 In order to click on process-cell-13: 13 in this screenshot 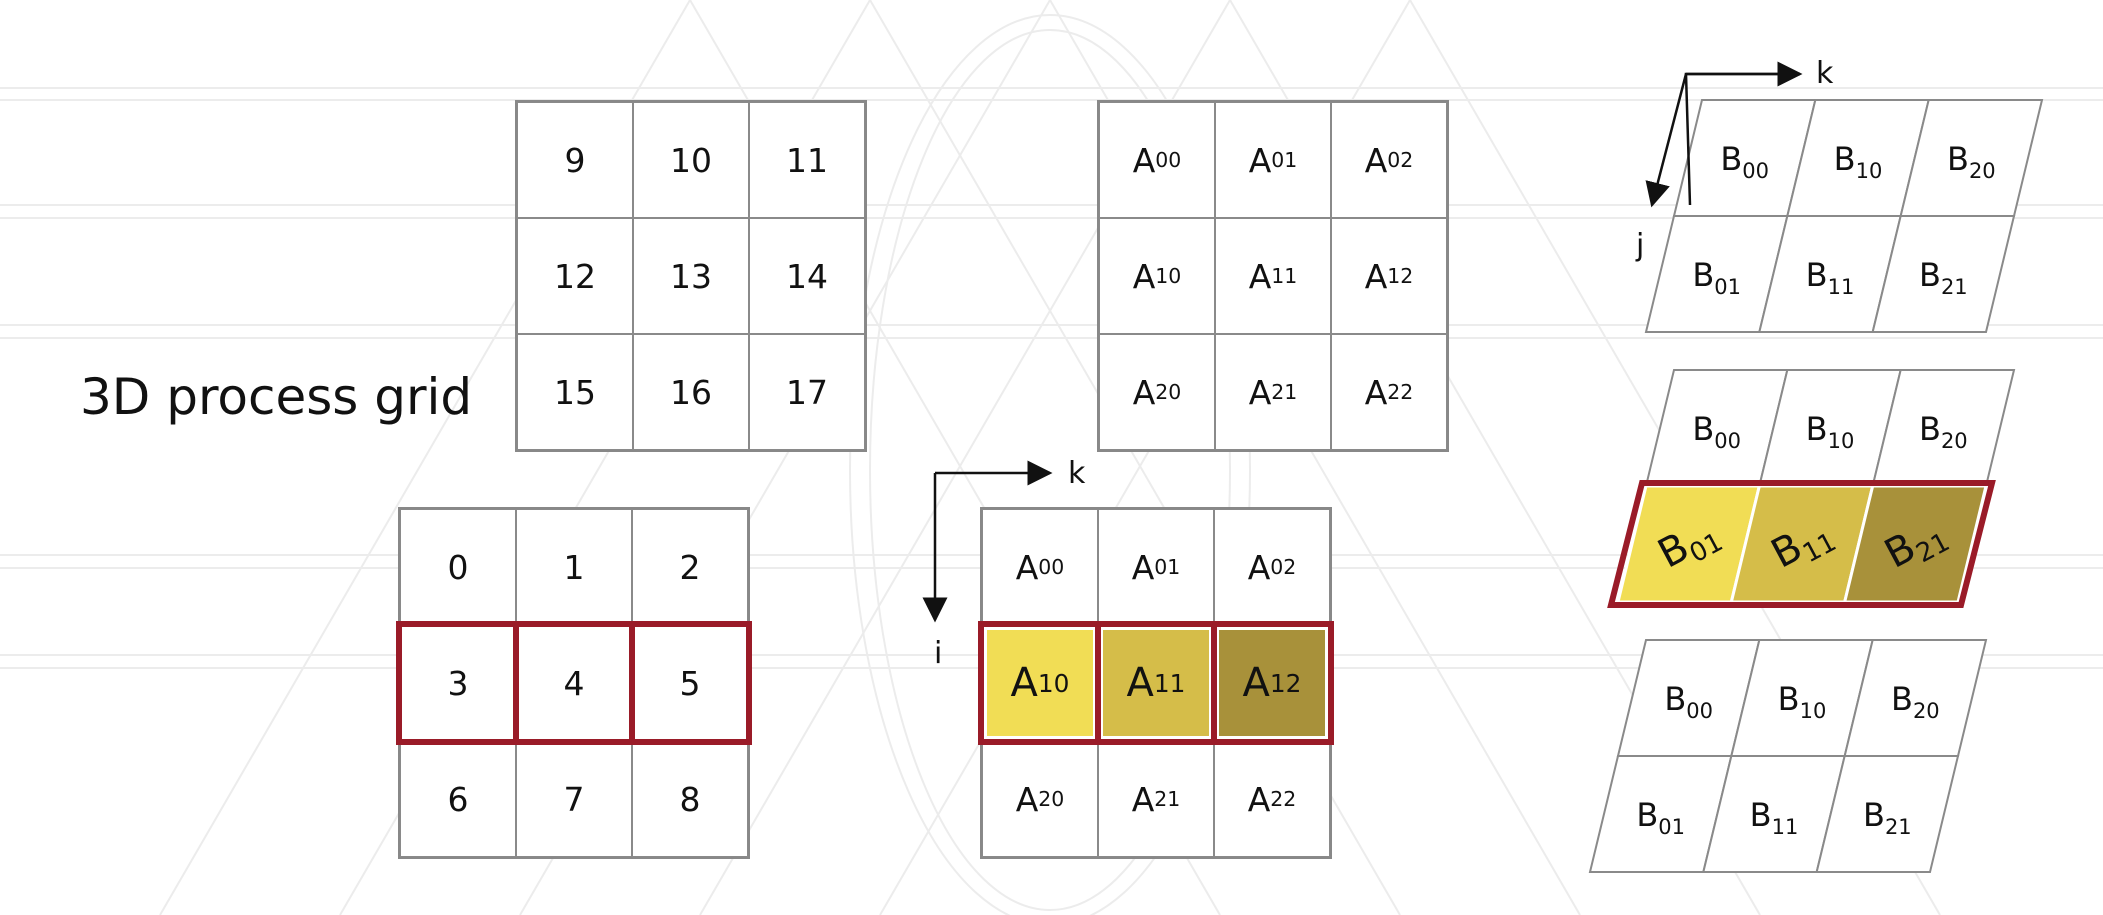, I will do `click(691, 276)`.